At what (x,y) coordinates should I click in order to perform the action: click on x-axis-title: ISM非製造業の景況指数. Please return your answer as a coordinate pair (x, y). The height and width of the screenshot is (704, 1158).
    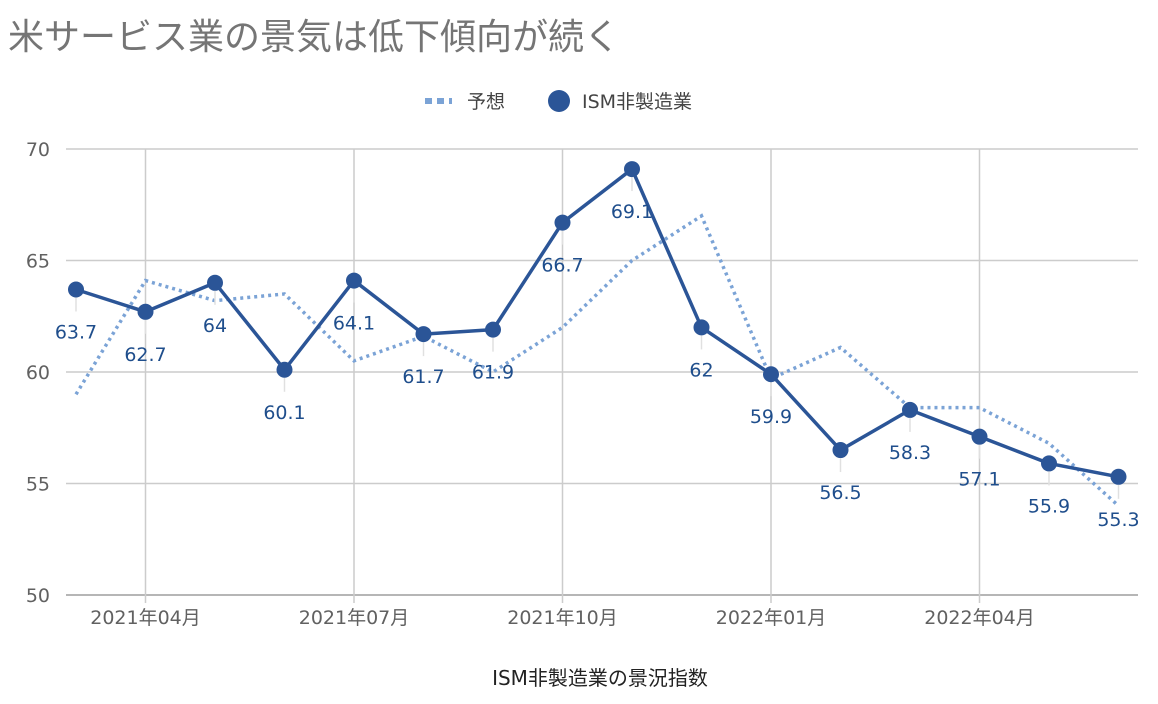
    Looking at the image, I should click on (600, 678).